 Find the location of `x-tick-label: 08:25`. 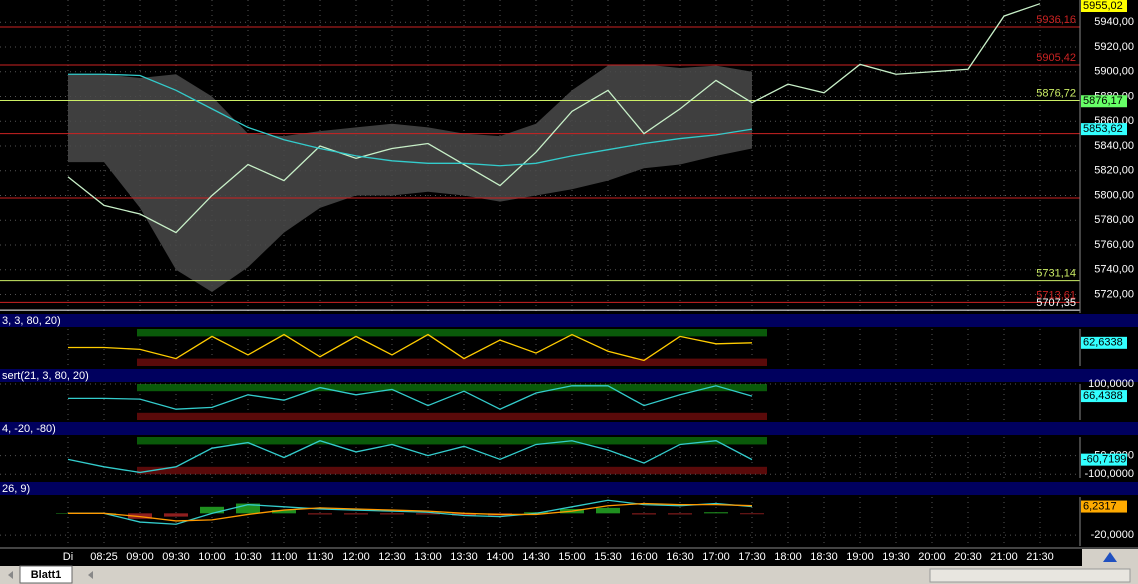

x-tick-label: 08:25 is located at coordinates (104, 557).